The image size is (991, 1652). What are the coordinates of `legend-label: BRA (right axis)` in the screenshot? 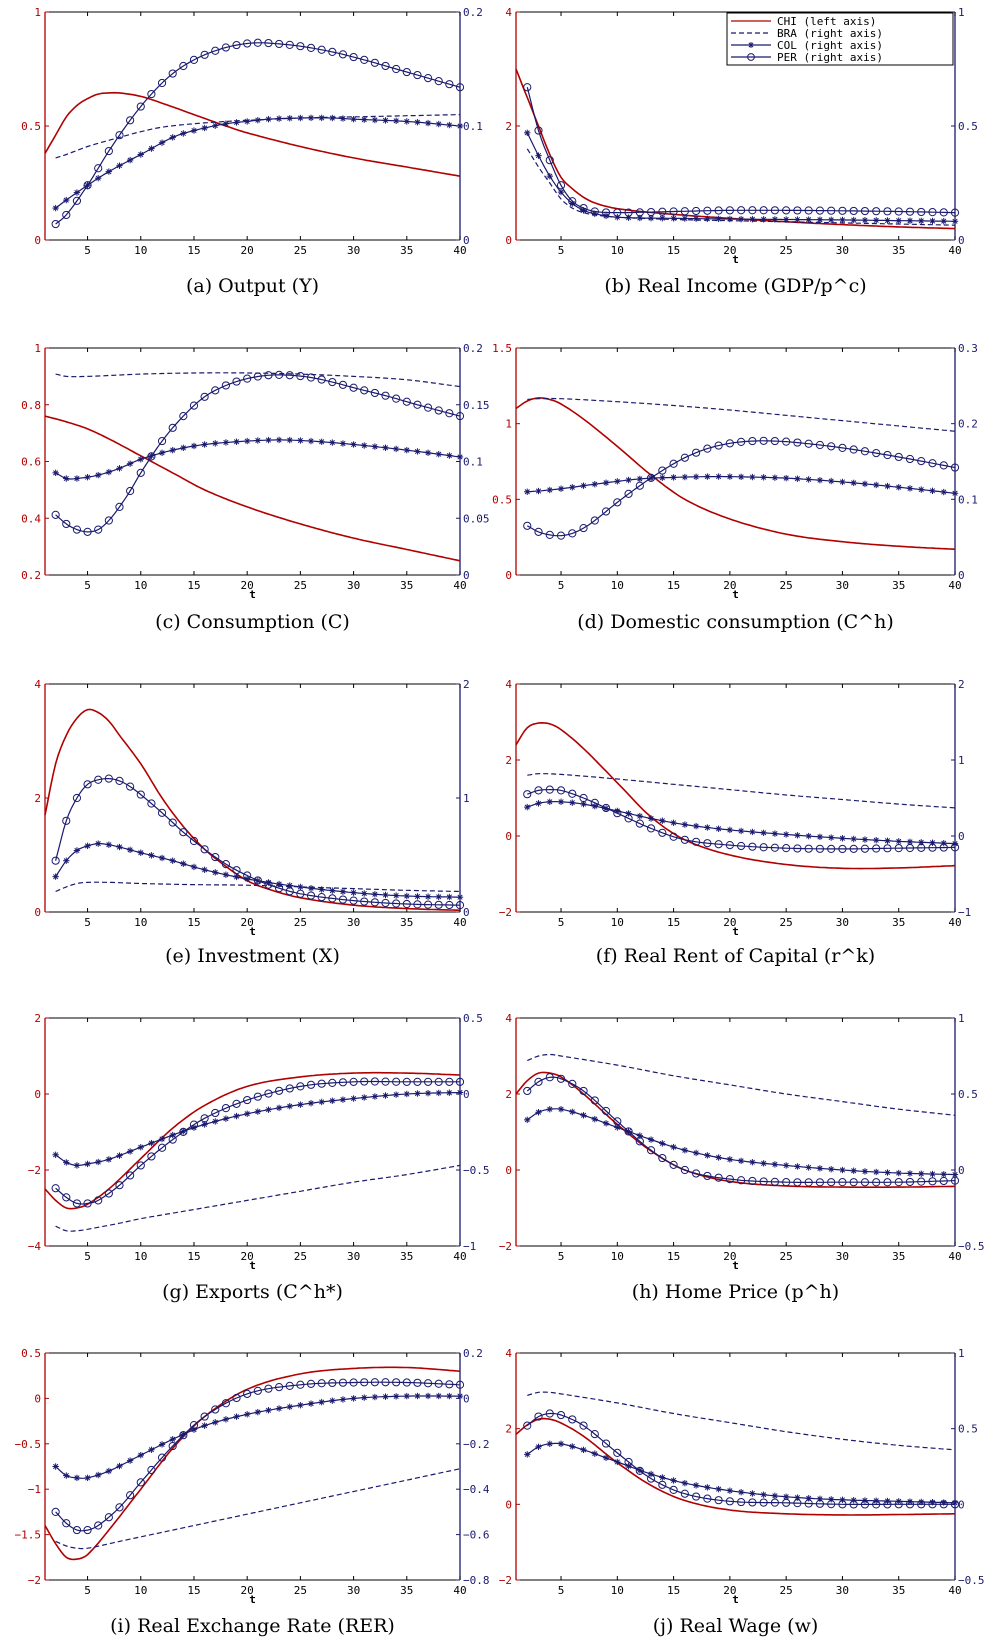 It's located at (830, 33).